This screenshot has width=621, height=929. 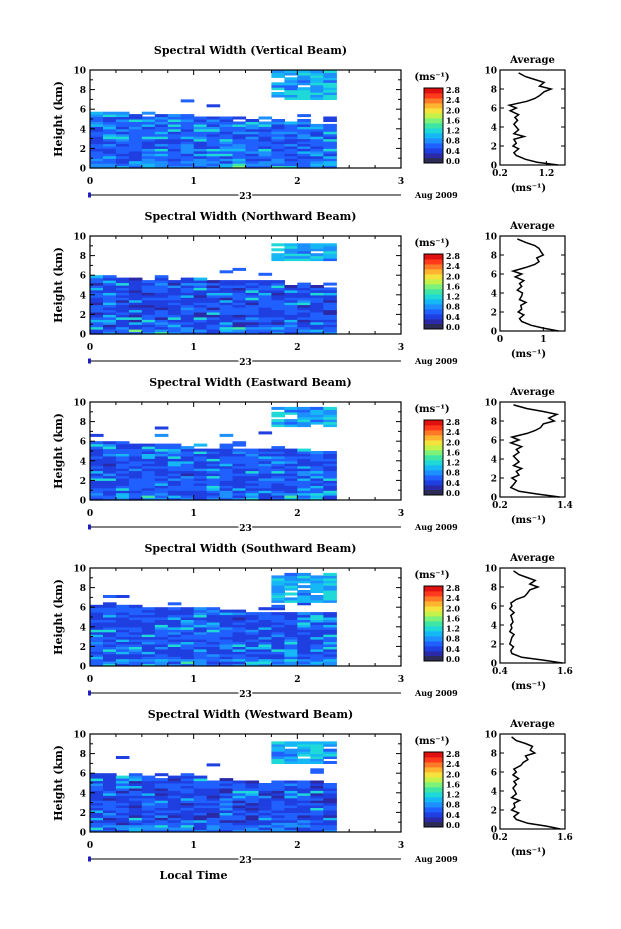 I want to click on colorbar-tick-label: 0.4, so click(x=453, y=151).